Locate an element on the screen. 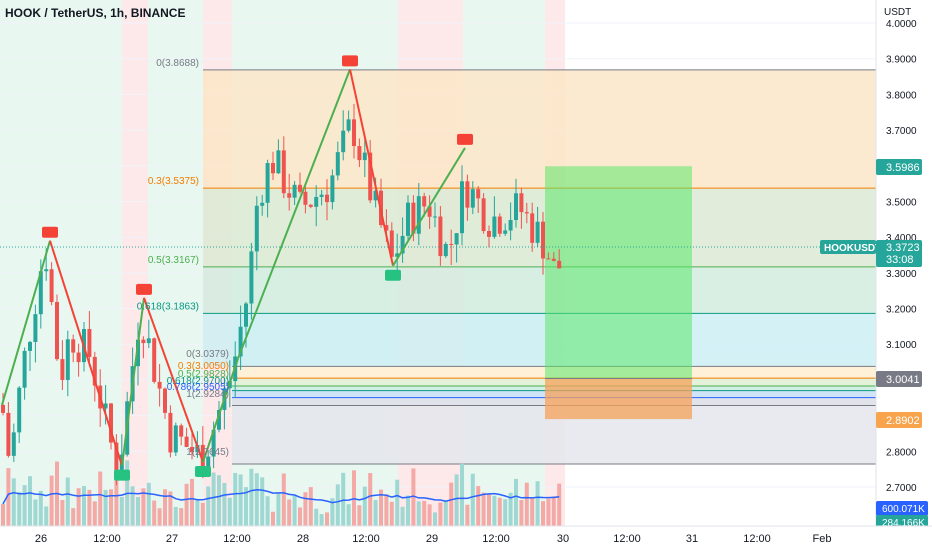  pivot-low-marker is located at coordinates (393, 275).